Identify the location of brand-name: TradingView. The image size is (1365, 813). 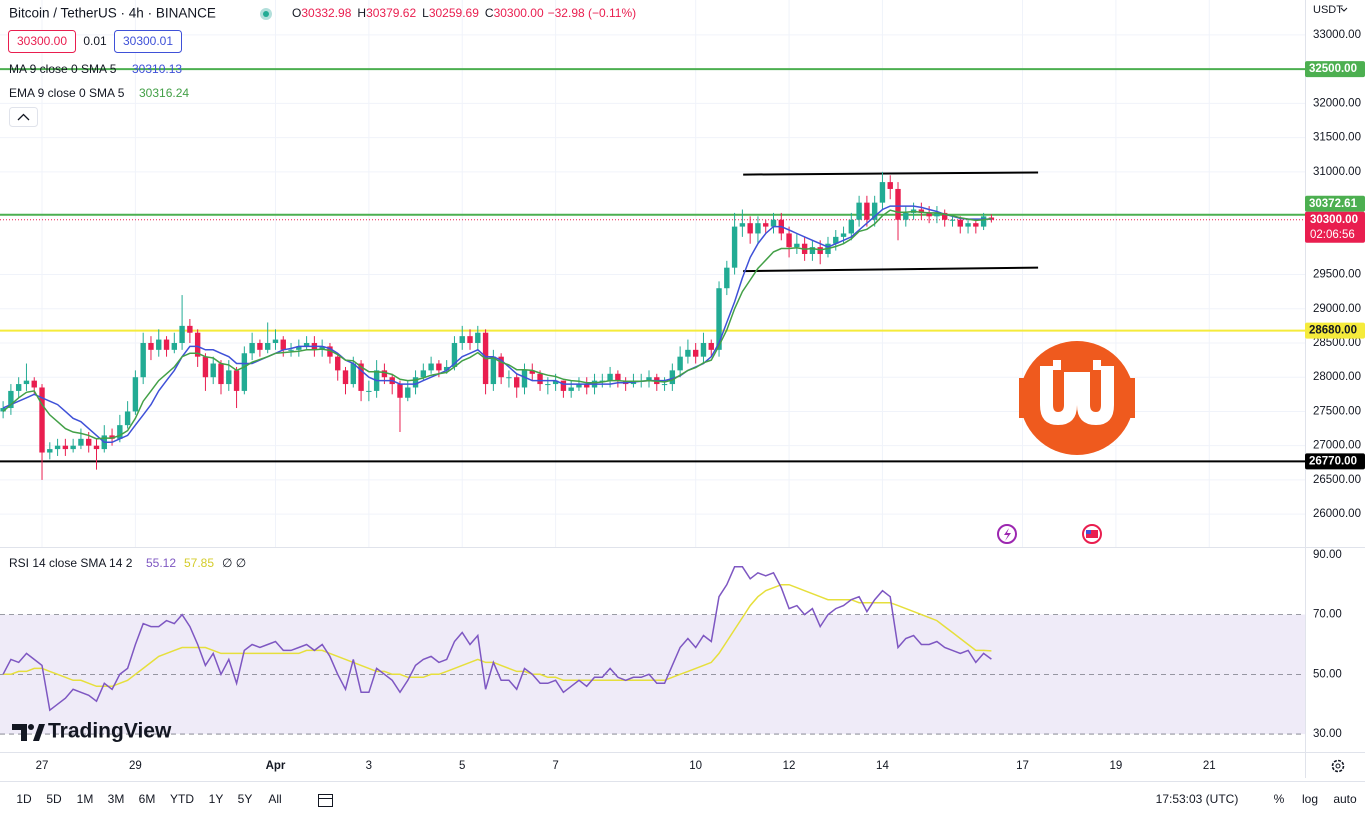
(110, 731).